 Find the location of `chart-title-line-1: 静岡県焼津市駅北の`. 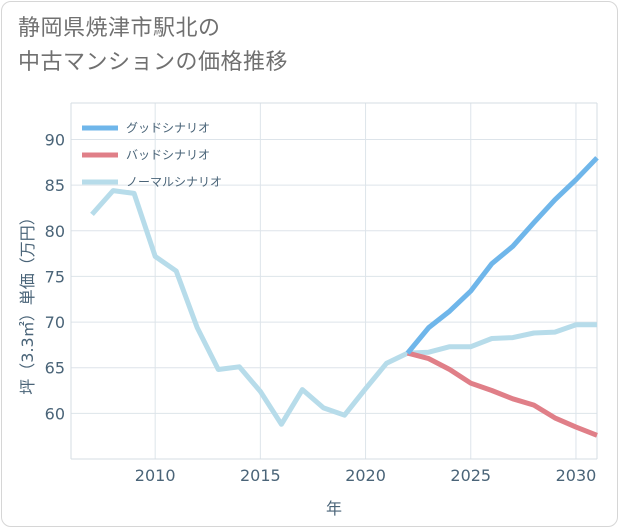

chart-title-line-1: 静岡県焼津市駅北の is located at coordinates (119, 28).